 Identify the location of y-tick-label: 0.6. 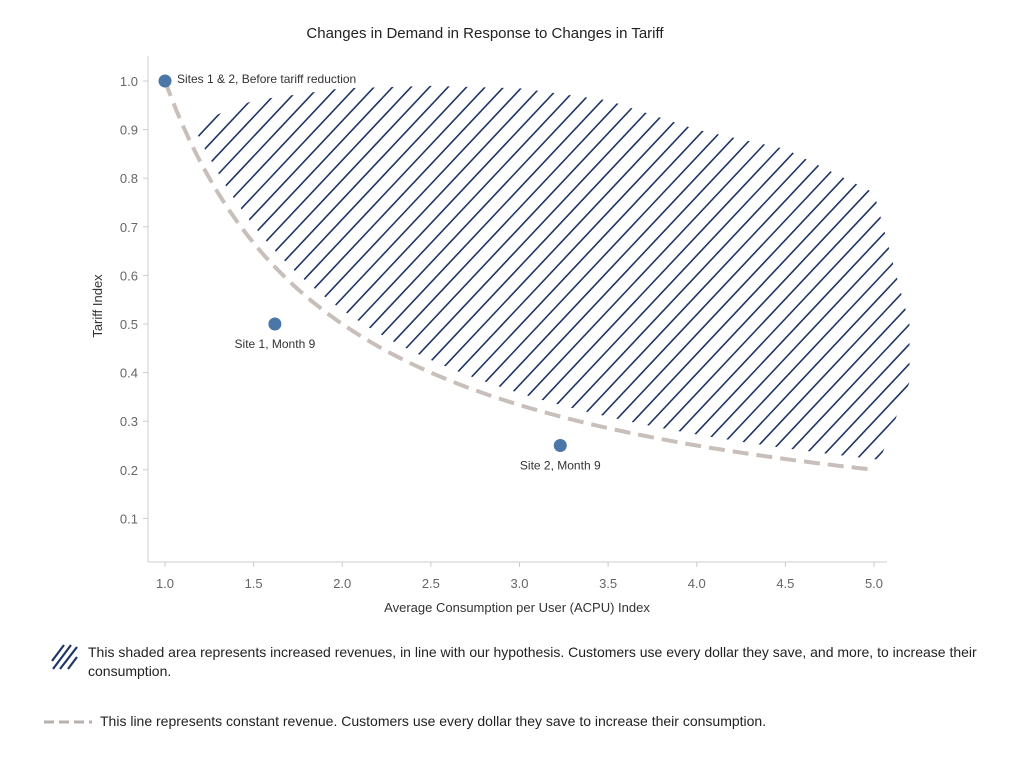
(129, 275).